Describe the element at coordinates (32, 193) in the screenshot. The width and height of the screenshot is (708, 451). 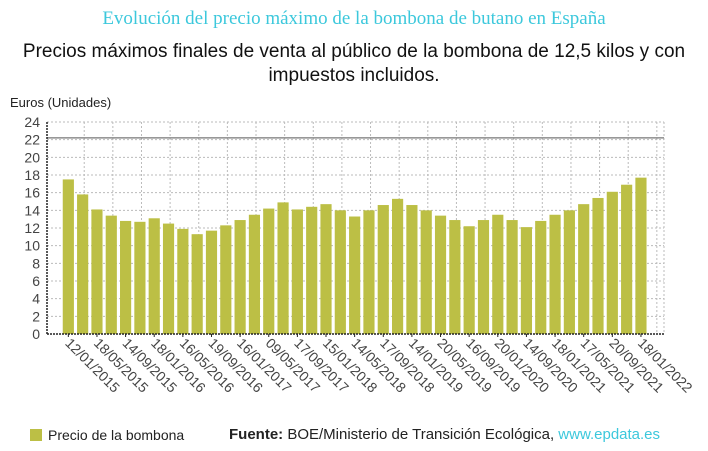
I see `y-tick-label: 16` at that location.